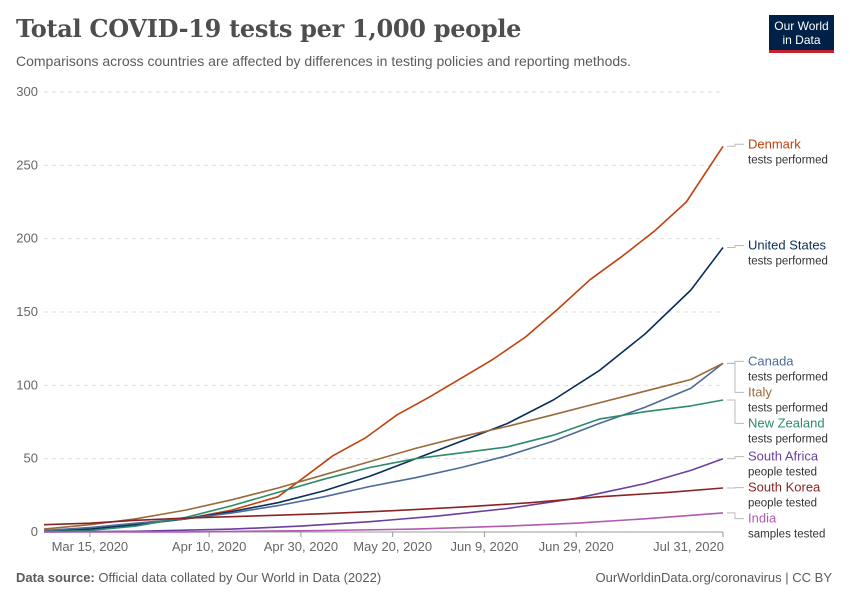 The width and height of the screenshot is (850, 600). I want to click on footer-link: OurWorldinData.org/coronavirus | CC BY, so click(713, 577).